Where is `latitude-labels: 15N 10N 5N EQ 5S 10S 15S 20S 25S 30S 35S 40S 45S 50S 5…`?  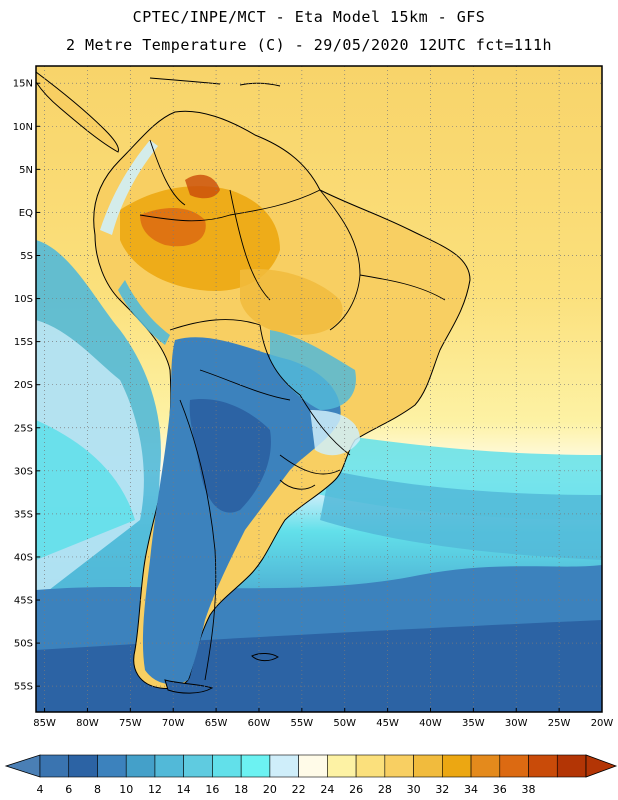 latitude-labels: 15N 10N 5N EQ 5S 10S 15S 20S 25S 30S 35S 40S 45S 50S 5… is located at coordinates (26, 386).